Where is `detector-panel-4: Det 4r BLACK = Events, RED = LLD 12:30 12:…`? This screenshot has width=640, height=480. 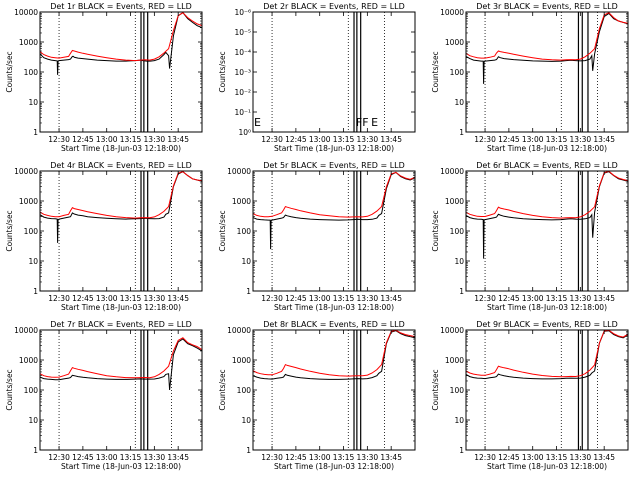 detector-panel-4: Det 4r BLACK = Events, RED = LLD 12:30 12:… is located at coordinates (104, 236).